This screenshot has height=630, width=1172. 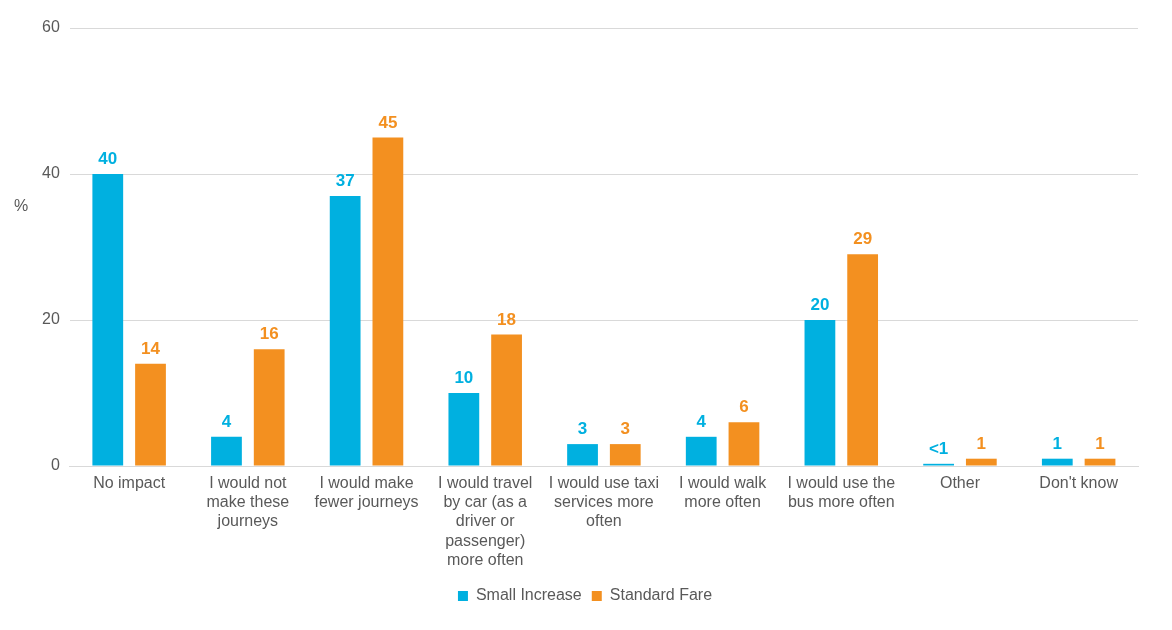 I want to click on x-tick-label: I would use the bus more often, so click(x=841, y=492).